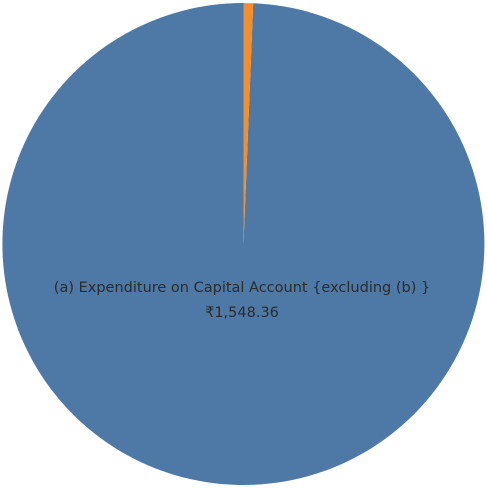  Describe the element at coordinates (242, 313) in the screenshot. I see `slice-value-capital-expenditure: ₹1,548.36` at that location.